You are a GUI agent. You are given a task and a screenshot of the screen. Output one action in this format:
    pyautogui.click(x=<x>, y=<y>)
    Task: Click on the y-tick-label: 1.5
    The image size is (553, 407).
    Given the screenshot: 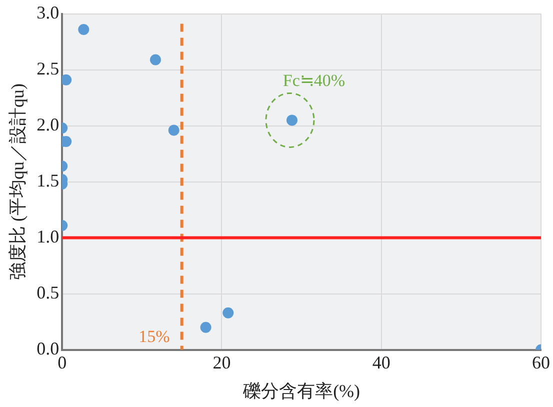 What is the action you would take?
    pyautogui.click(x=48, y=180)
    